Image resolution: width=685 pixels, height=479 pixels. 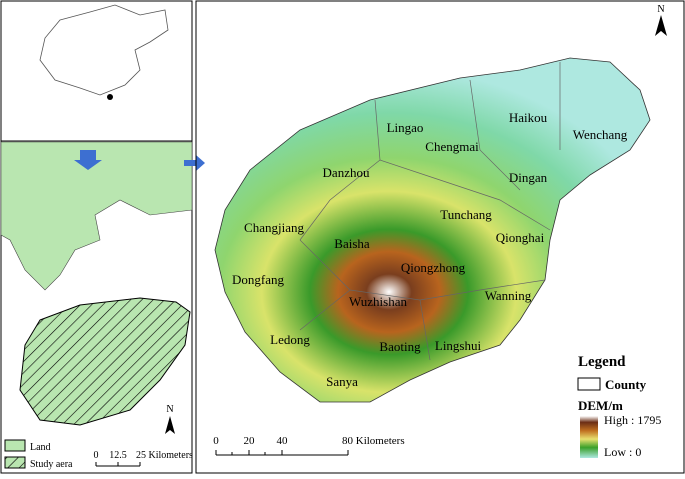 I want to click on right-arrow, so click(x=194, y=163).